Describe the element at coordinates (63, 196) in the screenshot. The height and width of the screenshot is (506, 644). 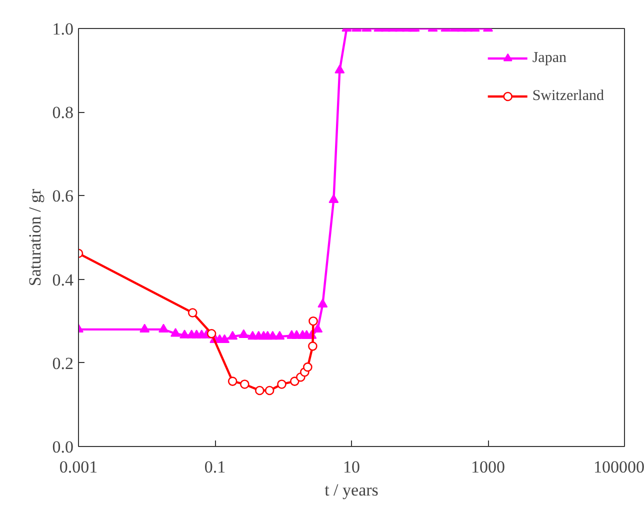
I see `y-tick-label: 0.6` at that location.